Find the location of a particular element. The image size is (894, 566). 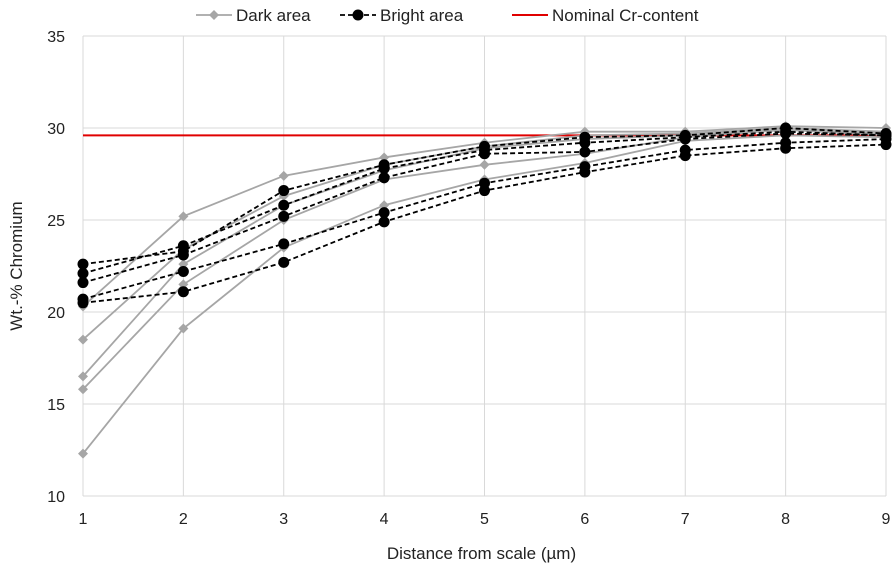

legend: Dark area Bright area Nominal Cr-content is located at coordinates (447, 15).